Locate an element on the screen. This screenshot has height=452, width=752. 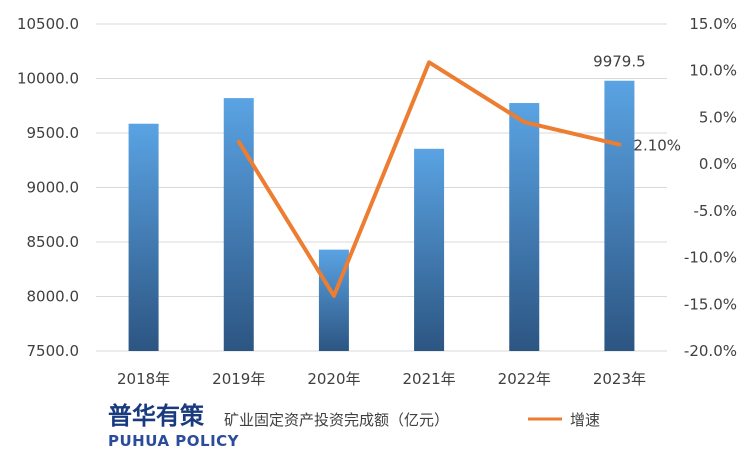
logo-chinese: 普华有策 is located at coordinates (156, 416).